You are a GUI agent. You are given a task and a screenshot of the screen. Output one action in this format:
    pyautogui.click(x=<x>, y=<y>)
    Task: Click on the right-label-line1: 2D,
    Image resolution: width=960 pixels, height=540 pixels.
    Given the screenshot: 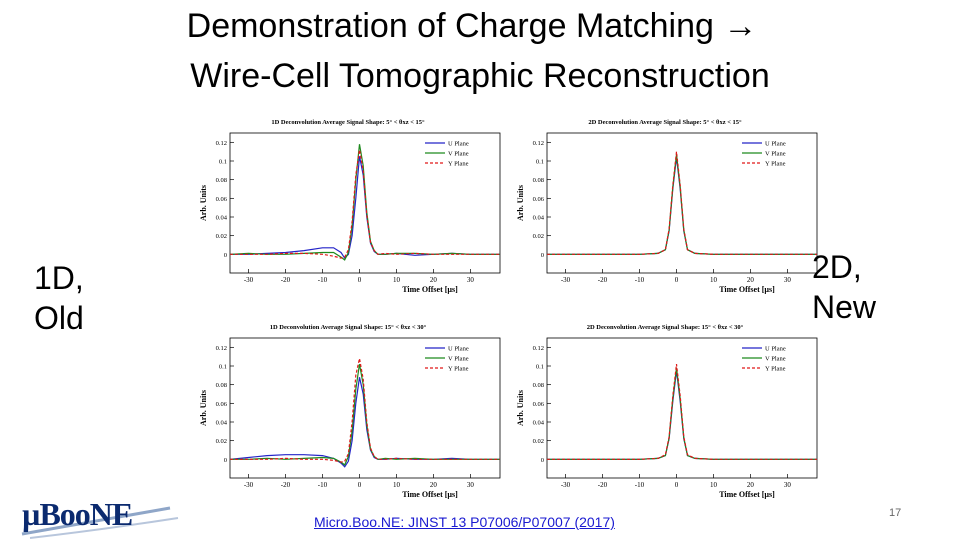 What is the action you would take?
    pyautogui.click(x=837, y=267)
    